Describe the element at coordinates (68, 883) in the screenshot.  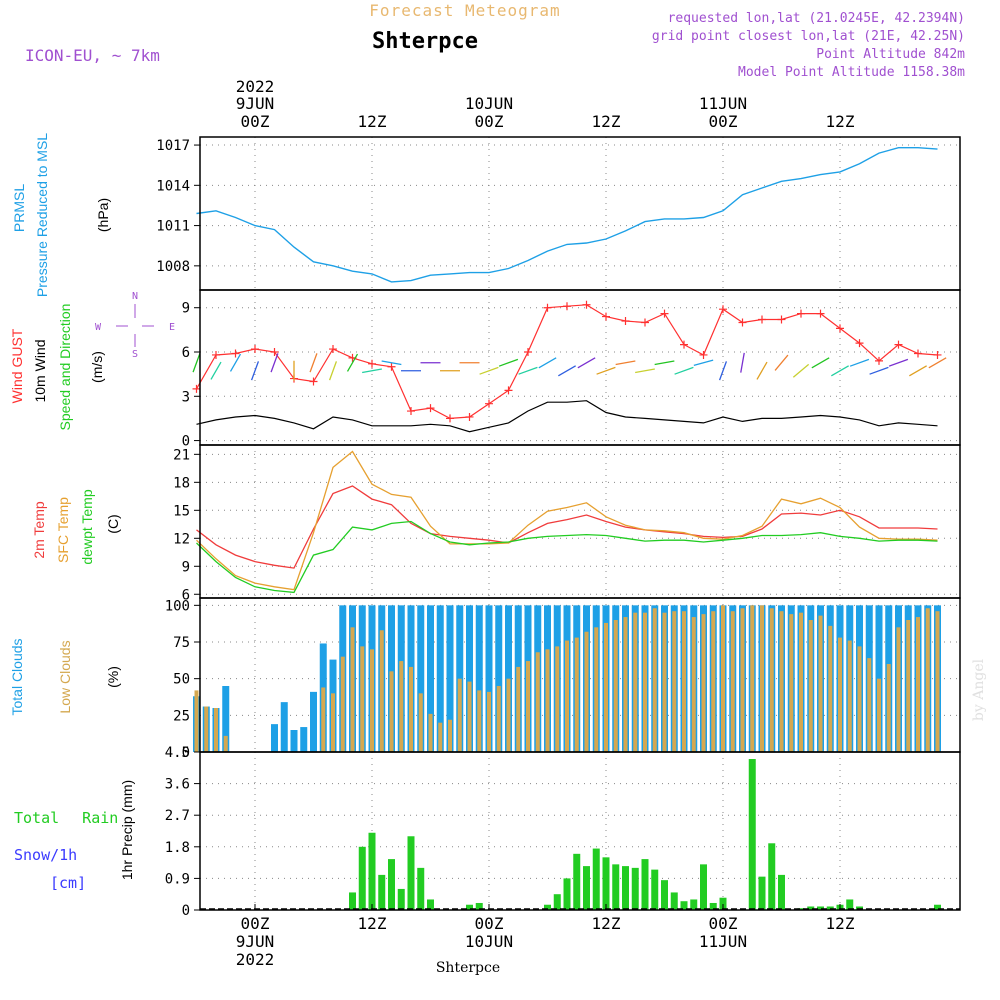
I see `snow-unit-label: [cm]` at that location.